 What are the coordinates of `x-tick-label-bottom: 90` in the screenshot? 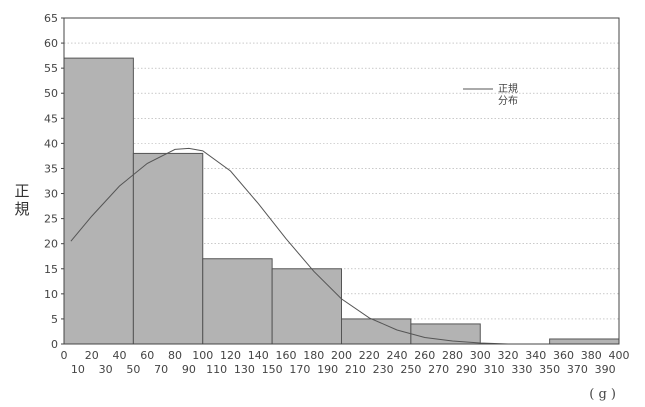 It's located at (189, 369).